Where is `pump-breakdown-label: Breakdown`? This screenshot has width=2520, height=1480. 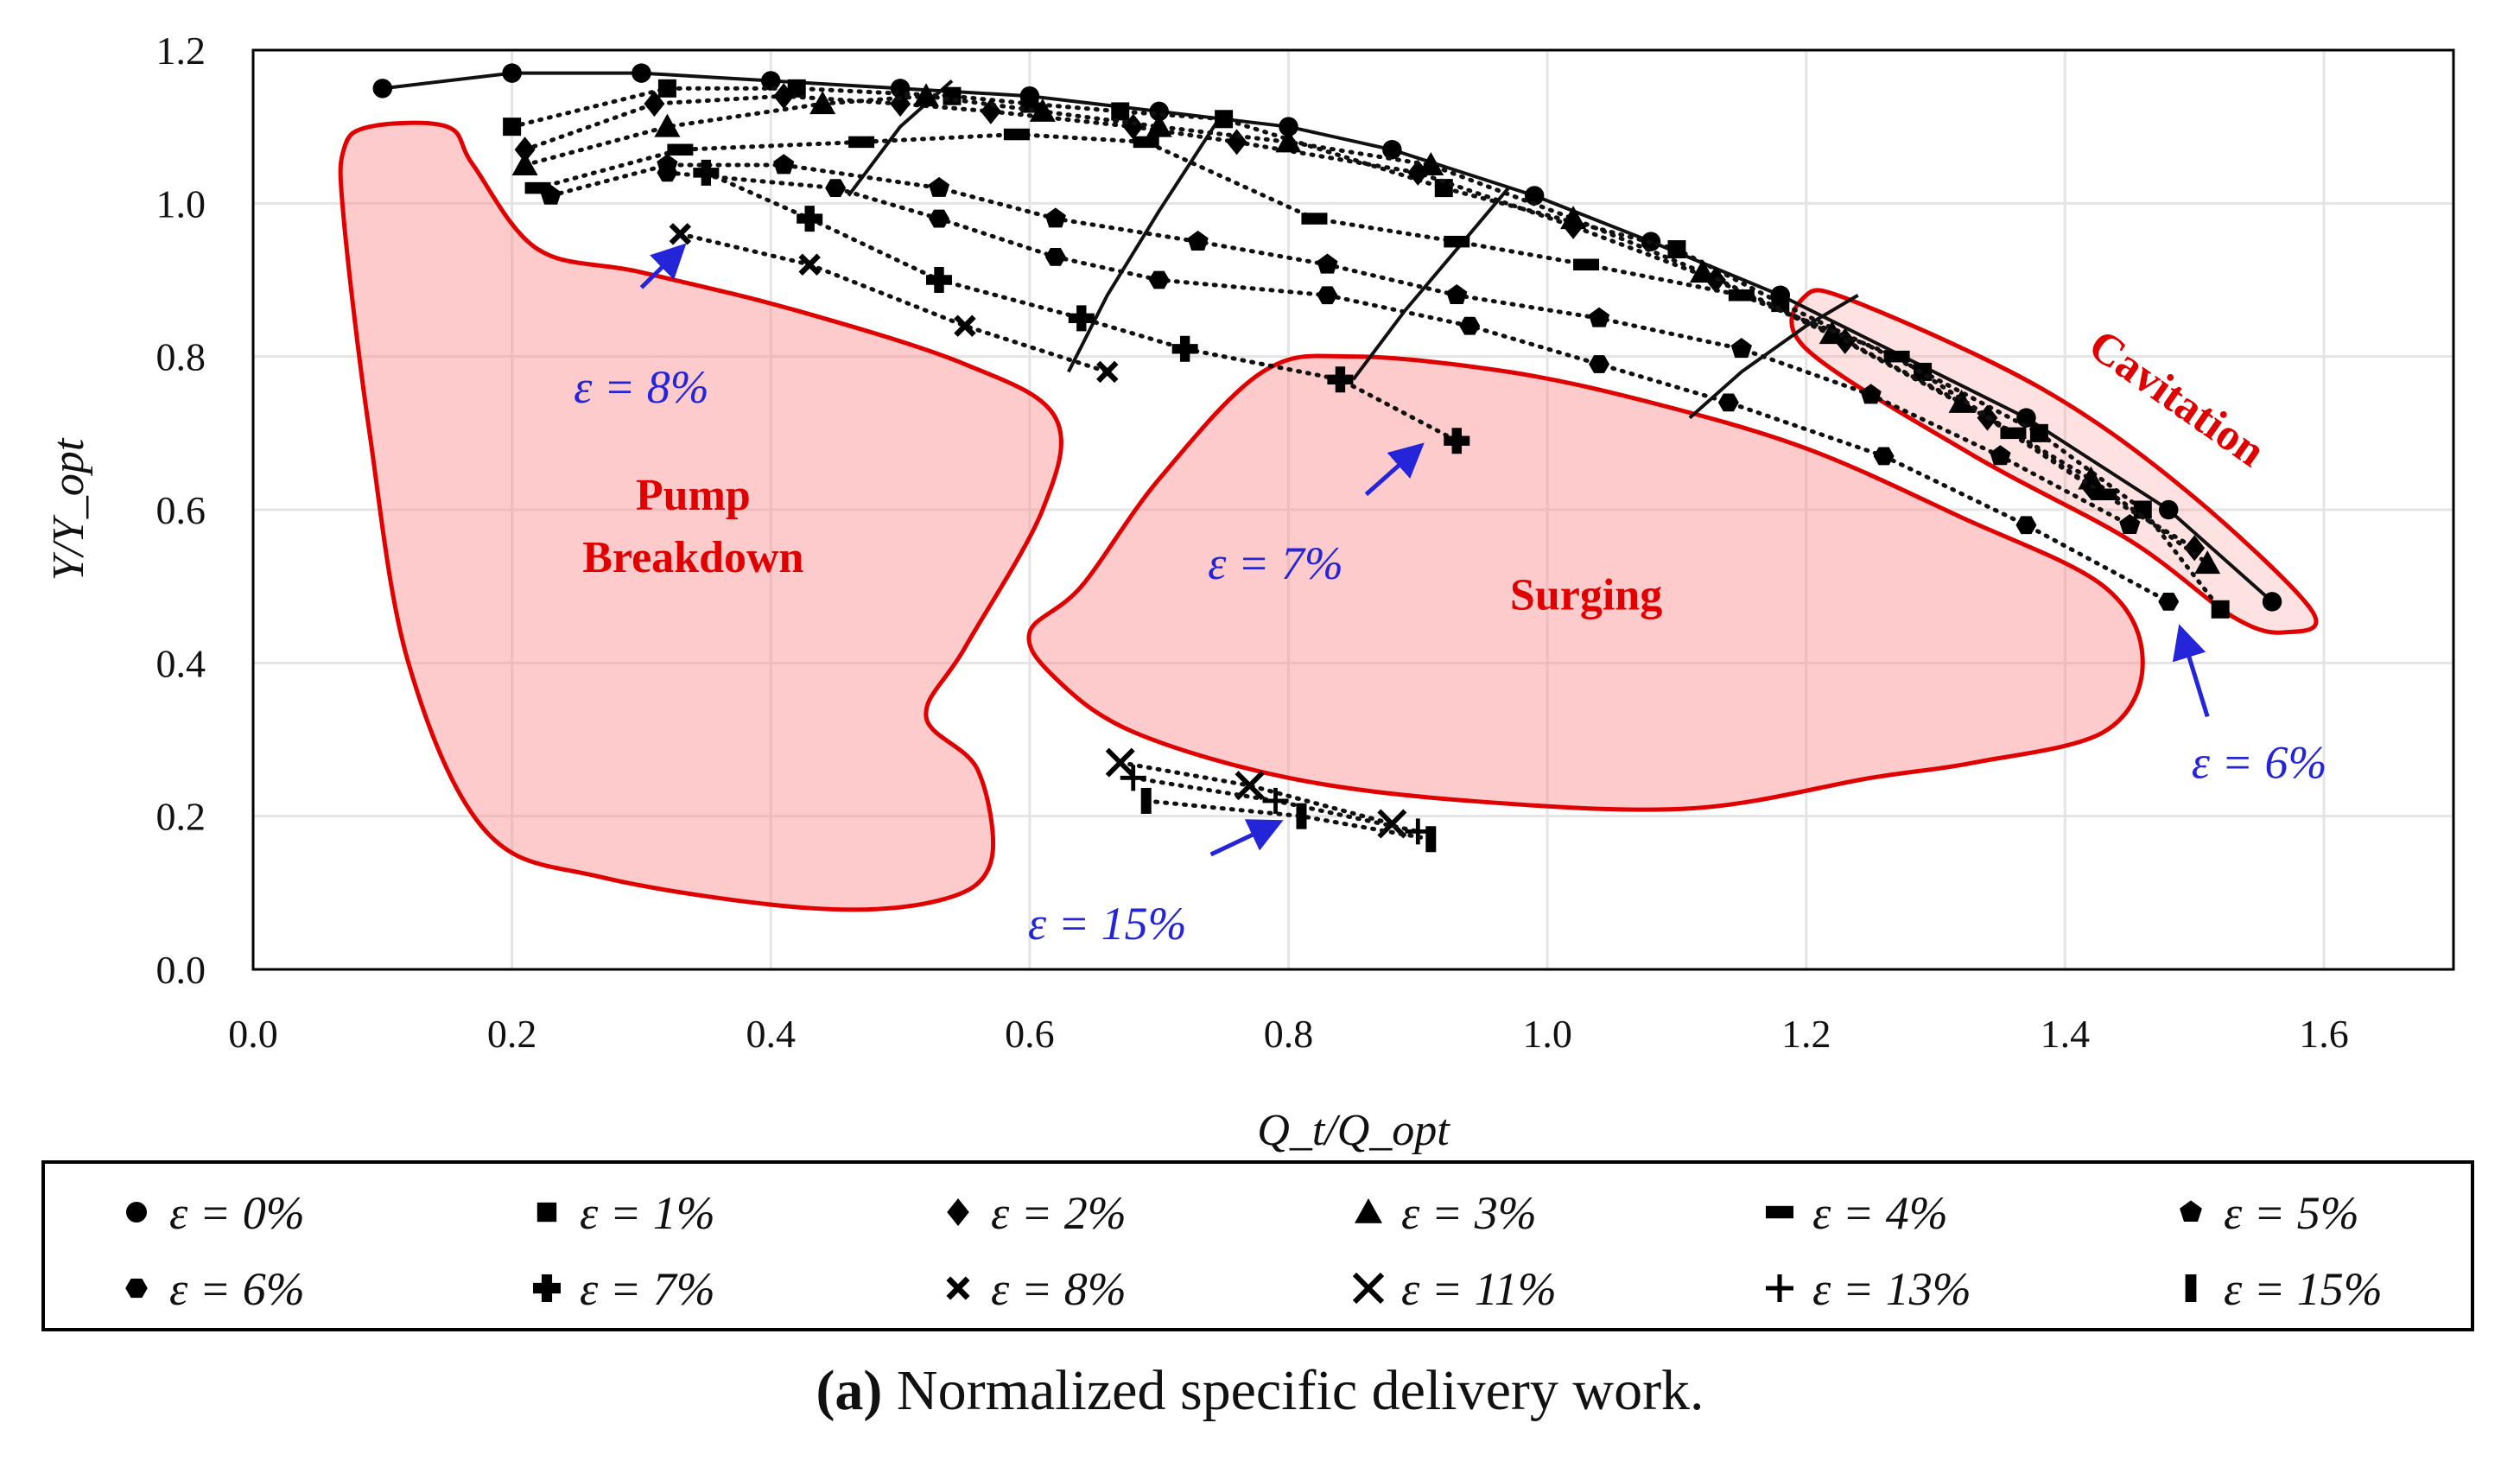 pump-breakdown-label: Breakdown is located at coordinates (692, 557).